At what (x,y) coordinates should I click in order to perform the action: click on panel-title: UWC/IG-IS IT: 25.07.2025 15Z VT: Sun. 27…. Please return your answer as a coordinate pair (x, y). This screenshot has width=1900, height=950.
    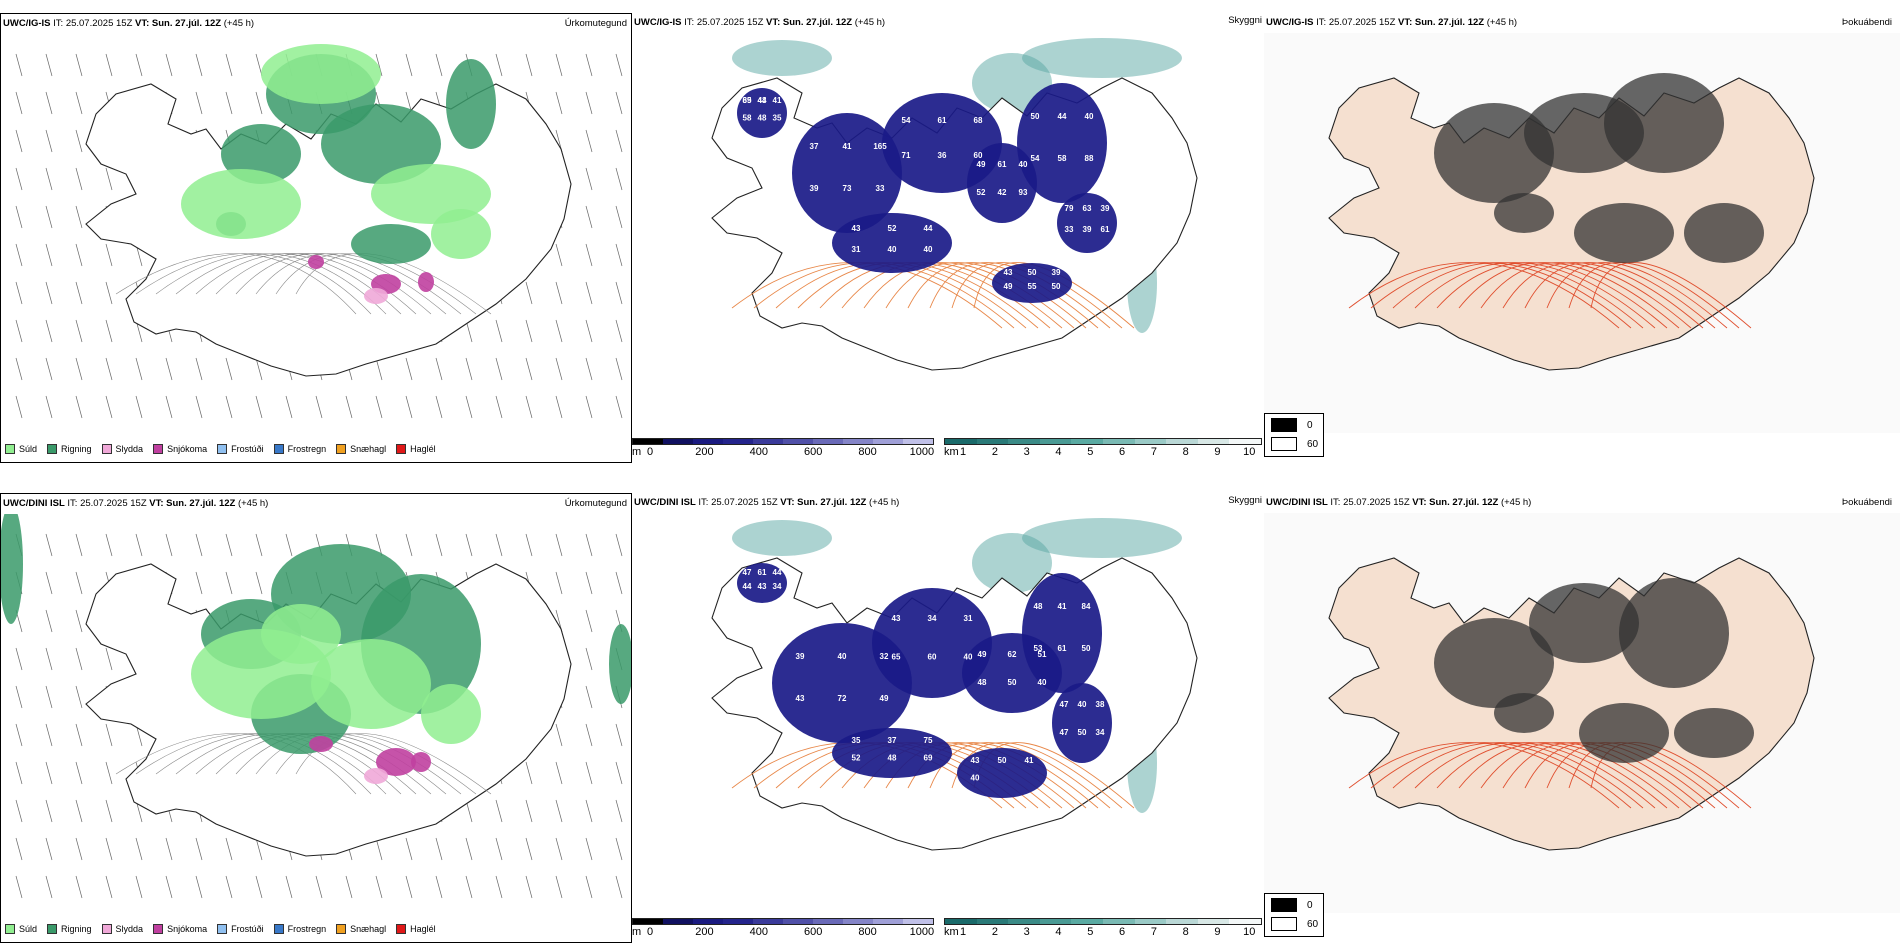
    Looking at the image, I should click on (129, 23).